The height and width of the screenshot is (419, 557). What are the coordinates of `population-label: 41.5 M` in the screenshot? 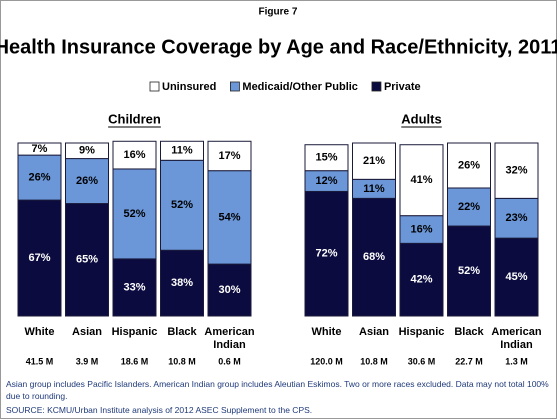 It's located at (40, 361).